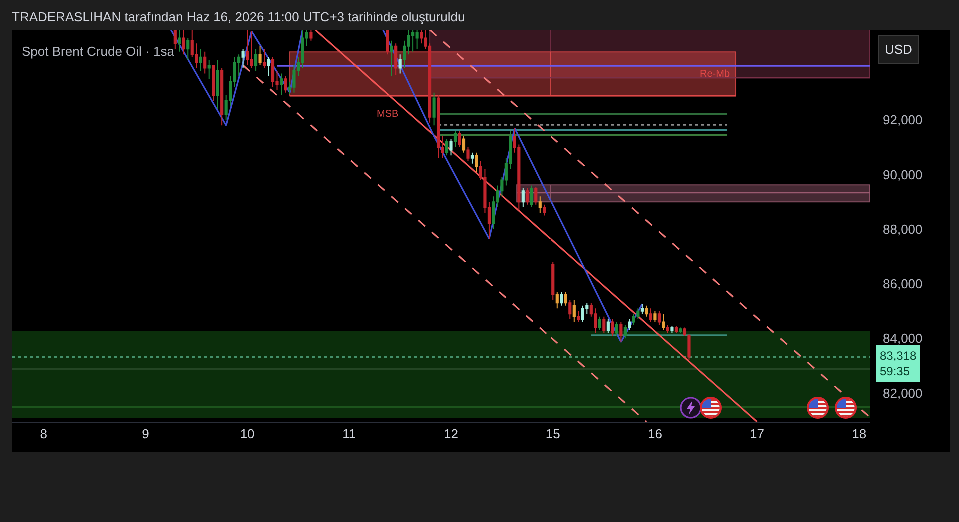 Image resolution: width=959 pixels, height=522 pixels. What do you see at coordinates (239, 17) in the screenshot?
I see `chart-title: TRADERASLIHAN tarafından Haz 16, 2026 11:00 UTC+3 tarihinde oluşturuldu` at bounding box center [239, 17].